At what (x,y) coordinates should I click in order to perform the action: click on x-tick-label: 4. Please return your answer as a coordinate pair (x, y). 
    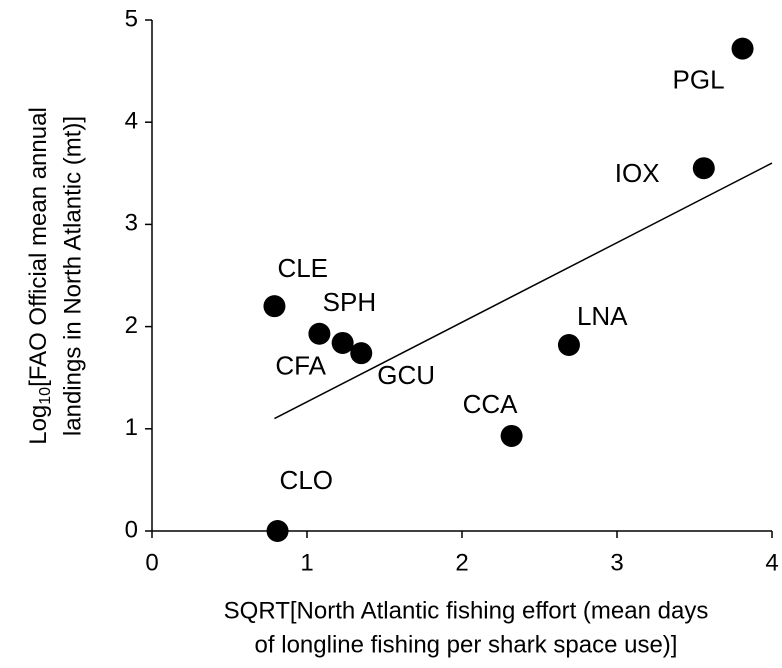
    Looking at the image, I should click on (771, 562).